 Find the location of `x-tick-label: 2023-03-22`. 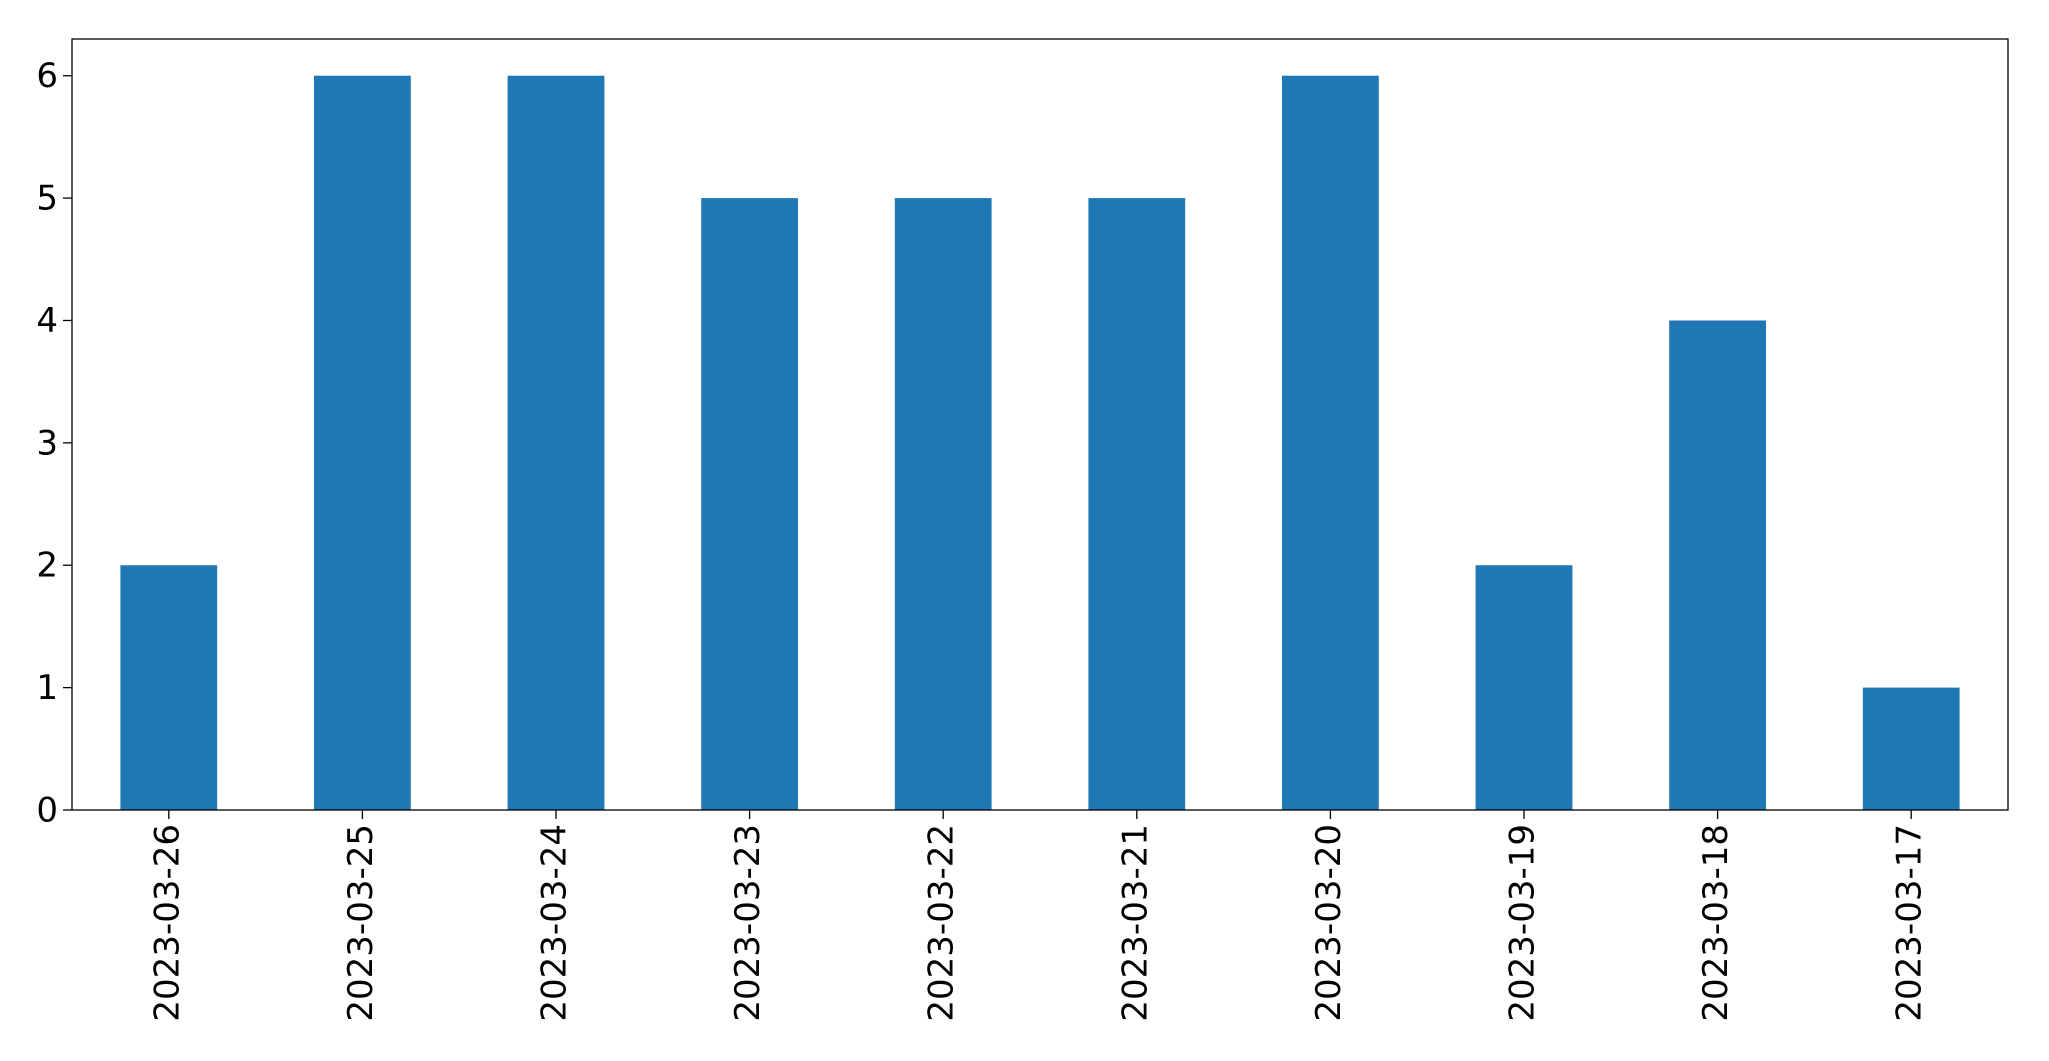

x-tick-label: 2023-03-22 is located at coordinates (942, 923).